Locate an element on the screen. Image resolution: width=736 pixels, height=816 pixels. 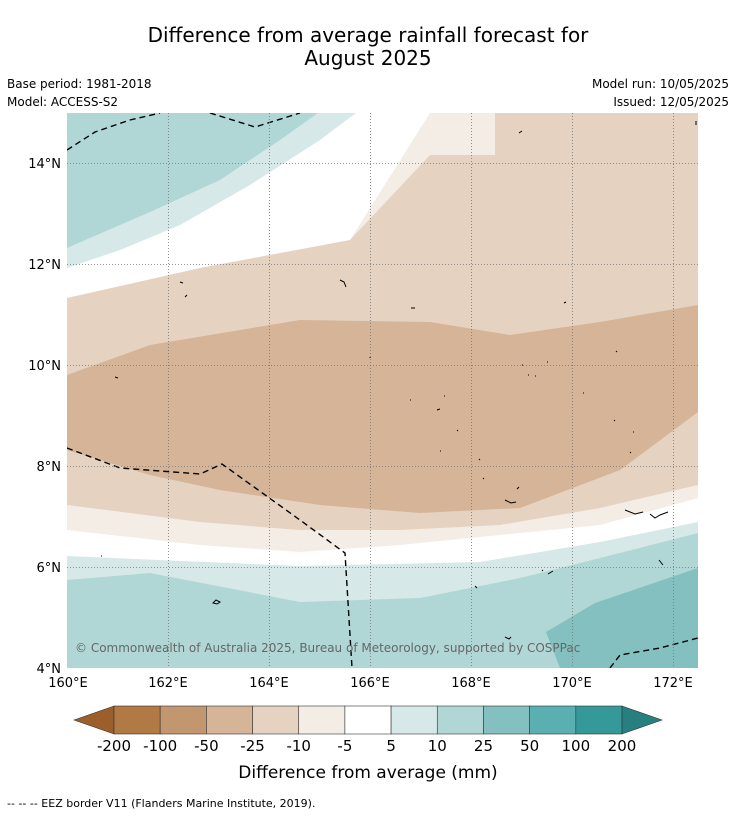
colorbar-arrow-low is located at coordinates (94, 720).